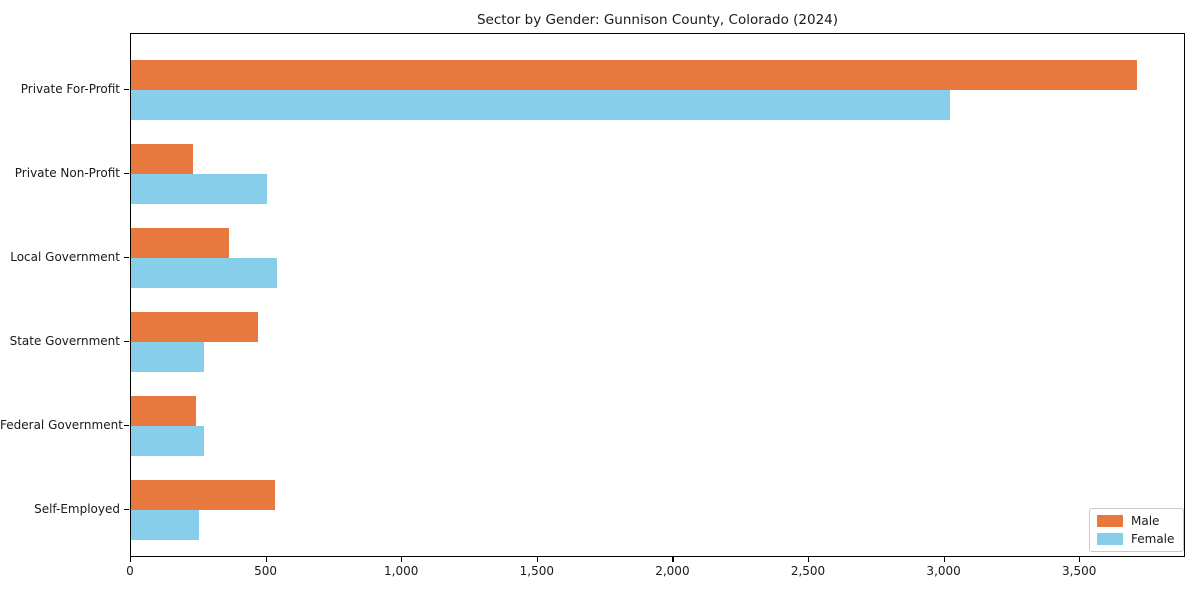  What do you see at coordinates (672, 571) in the screenshot?
I see `x-tick-label: 2,000` at bounding box center [672, 571].